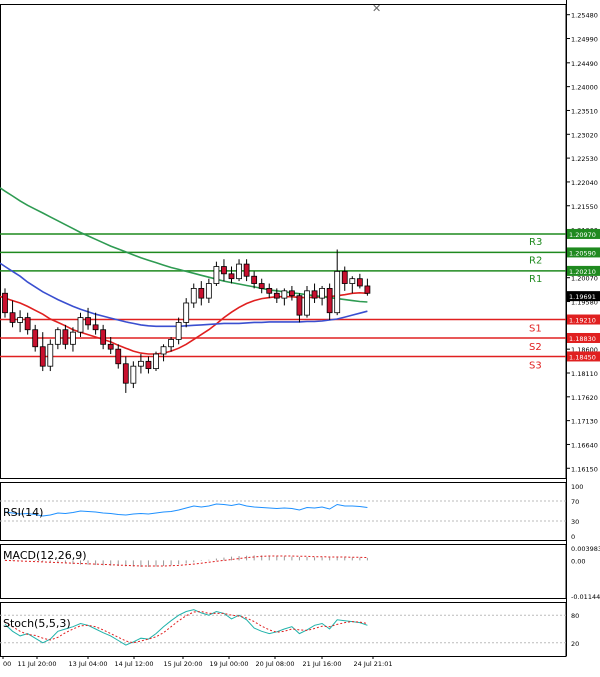  What do you see at coordinates (322, 664) in the screenshot?
I see `time-tick-label: 21 Jul 16:00` at bounding box center [322, 664].